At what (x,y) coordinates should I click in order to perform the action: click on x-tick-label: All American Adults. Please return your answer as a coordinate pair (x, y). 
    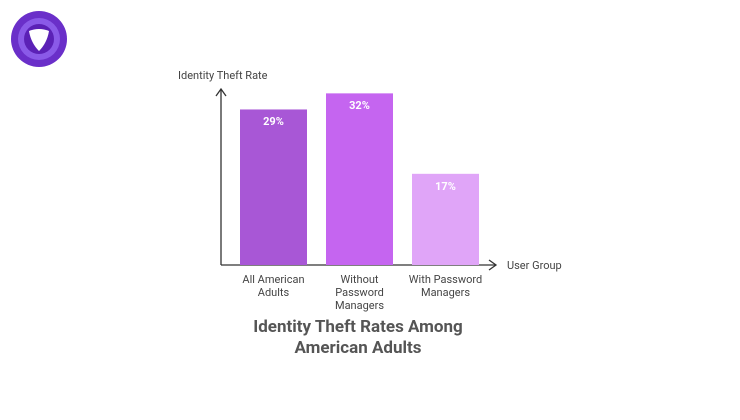
    Looking at the image, I should click on (273, 286).